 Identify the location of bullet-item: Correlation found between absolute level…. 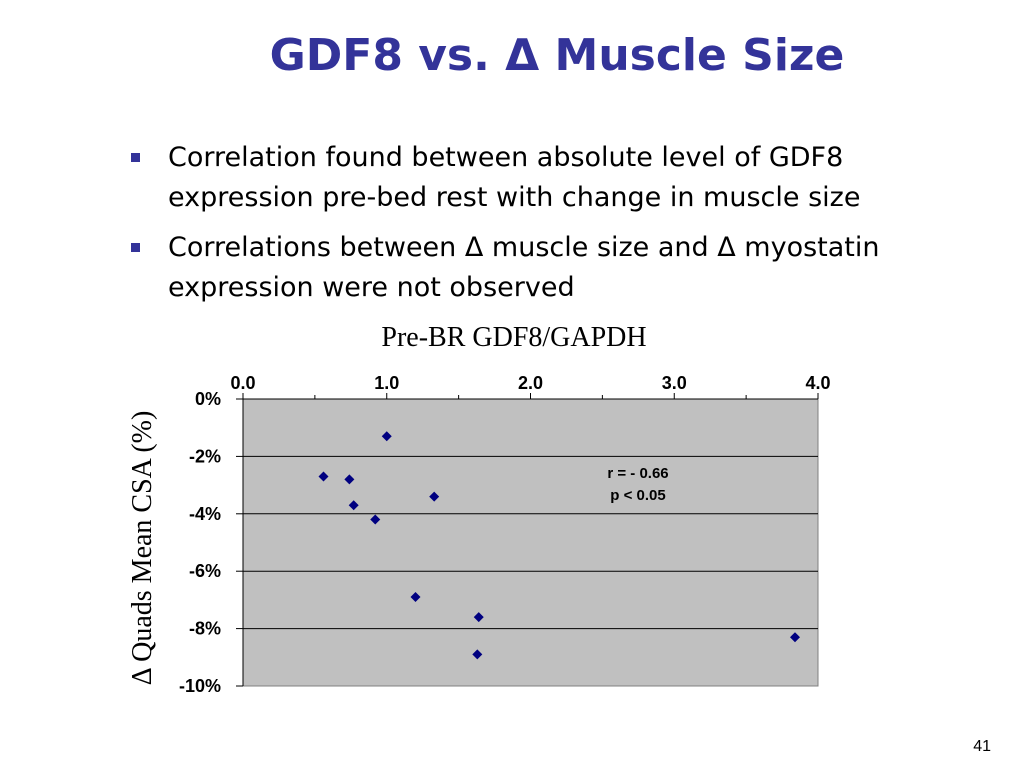
(558, 178).